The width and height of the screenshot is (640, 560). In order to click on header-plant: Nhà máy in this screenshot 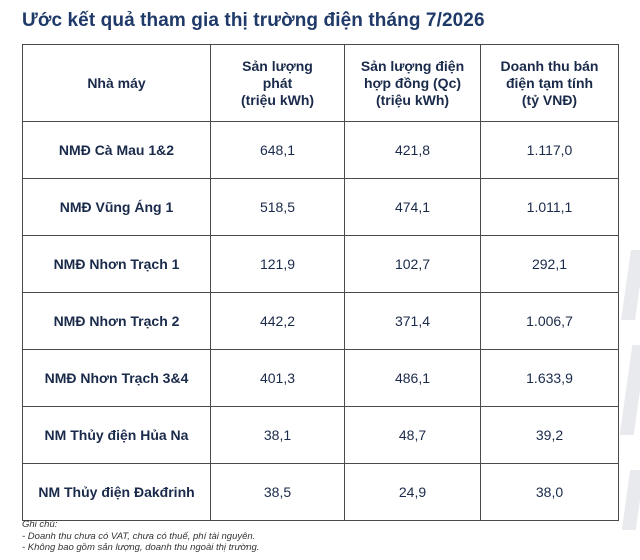, I will do `click(116, 83)`.